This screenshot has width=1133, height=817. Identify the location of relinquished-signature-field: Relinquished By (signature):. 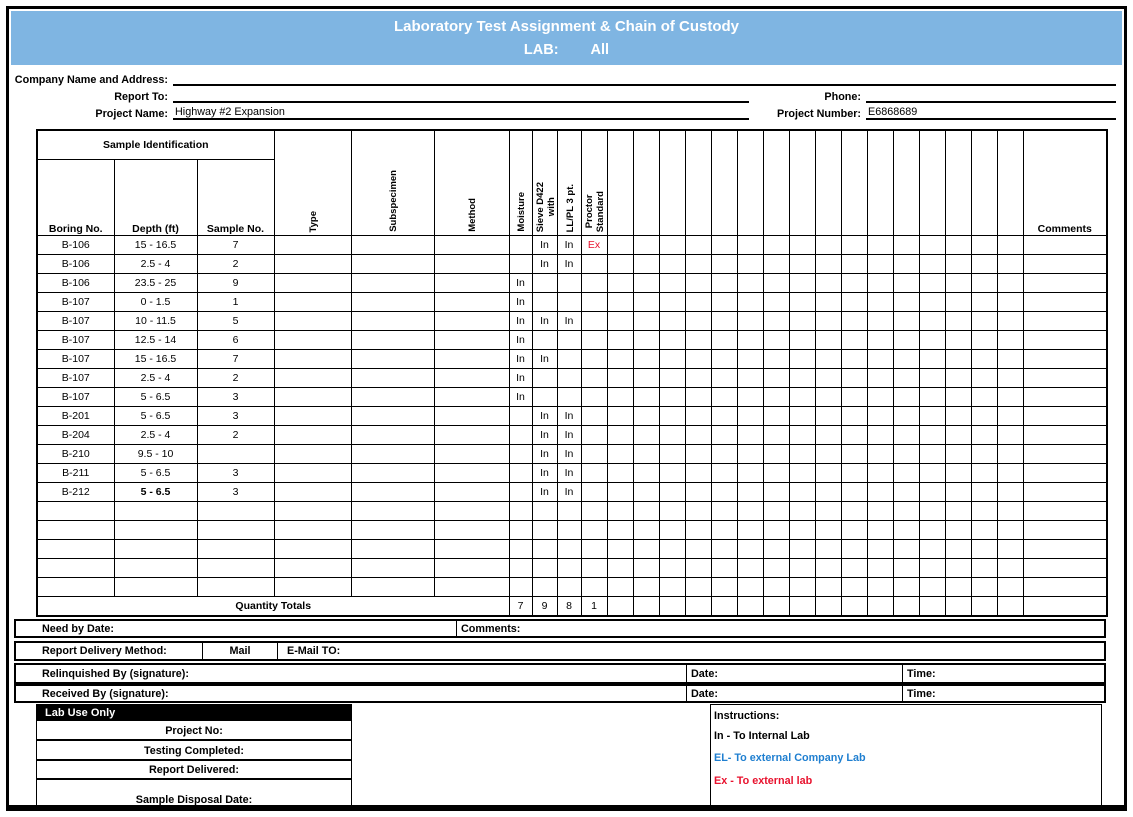
(115, 673).